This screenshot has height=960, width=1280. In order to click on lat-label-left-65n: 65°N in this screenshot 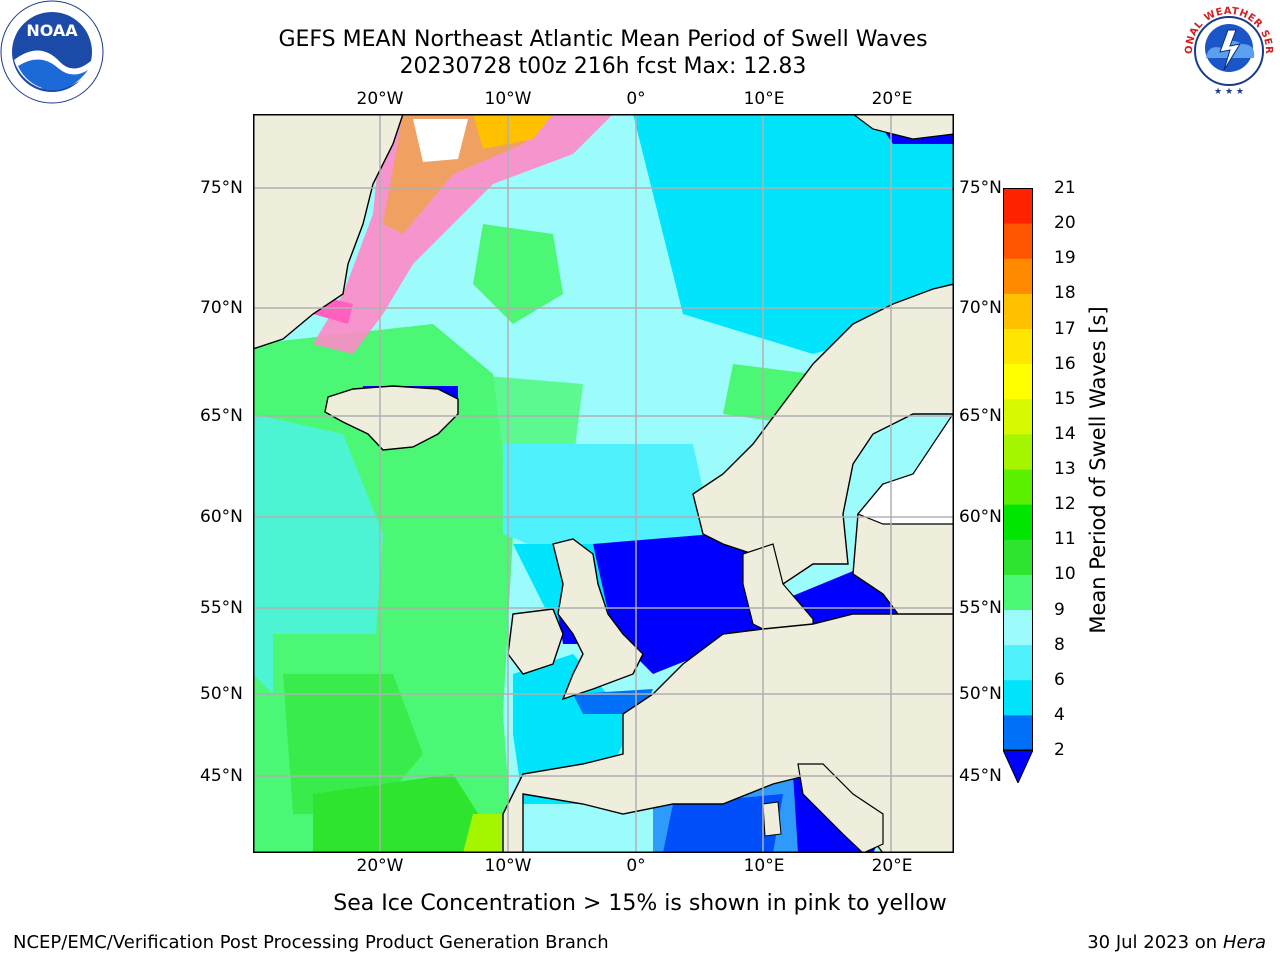, I will do `click(221, 416)`.